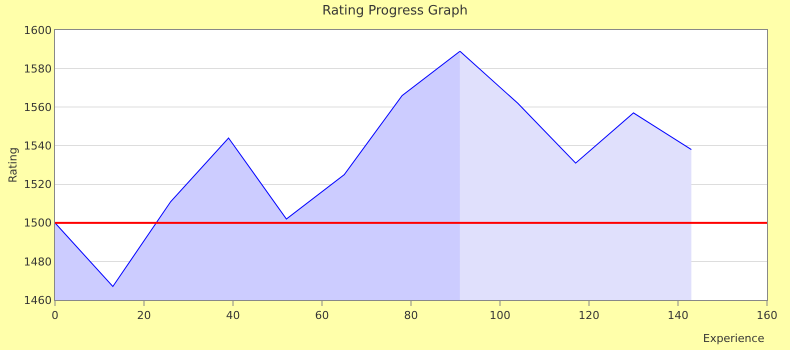 The width and height of the screenshot is (790, 350). I want to click on y-tick-label: 1600, so click(38, 30).